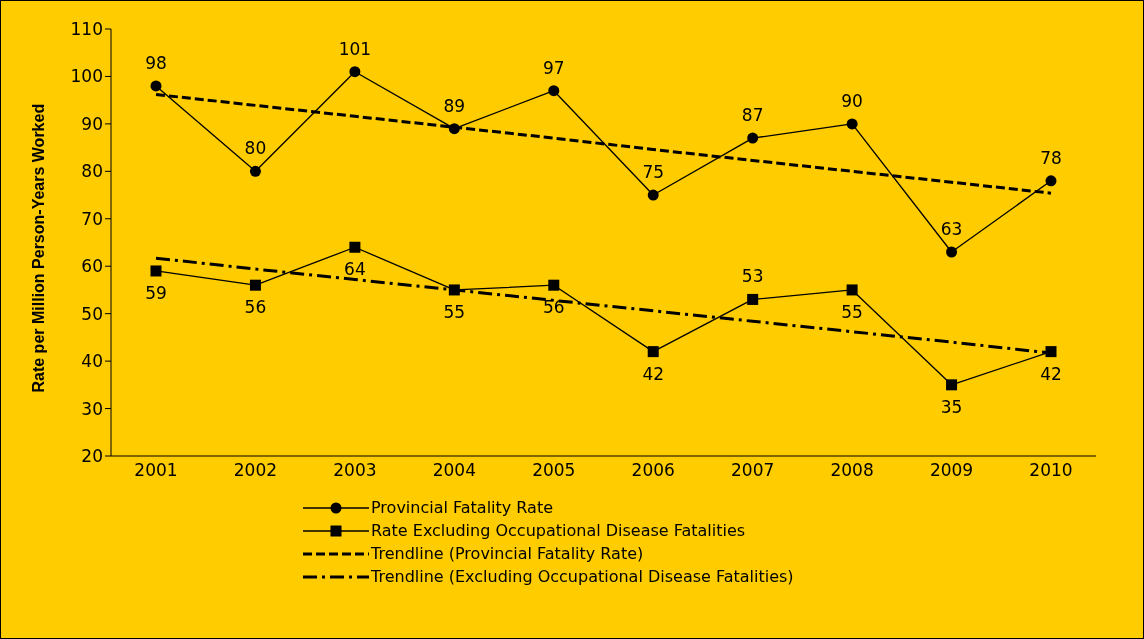 The width and height of the screenshot is (1144, 639). I want to click on y-tick-label: 100, so click(86, 76).